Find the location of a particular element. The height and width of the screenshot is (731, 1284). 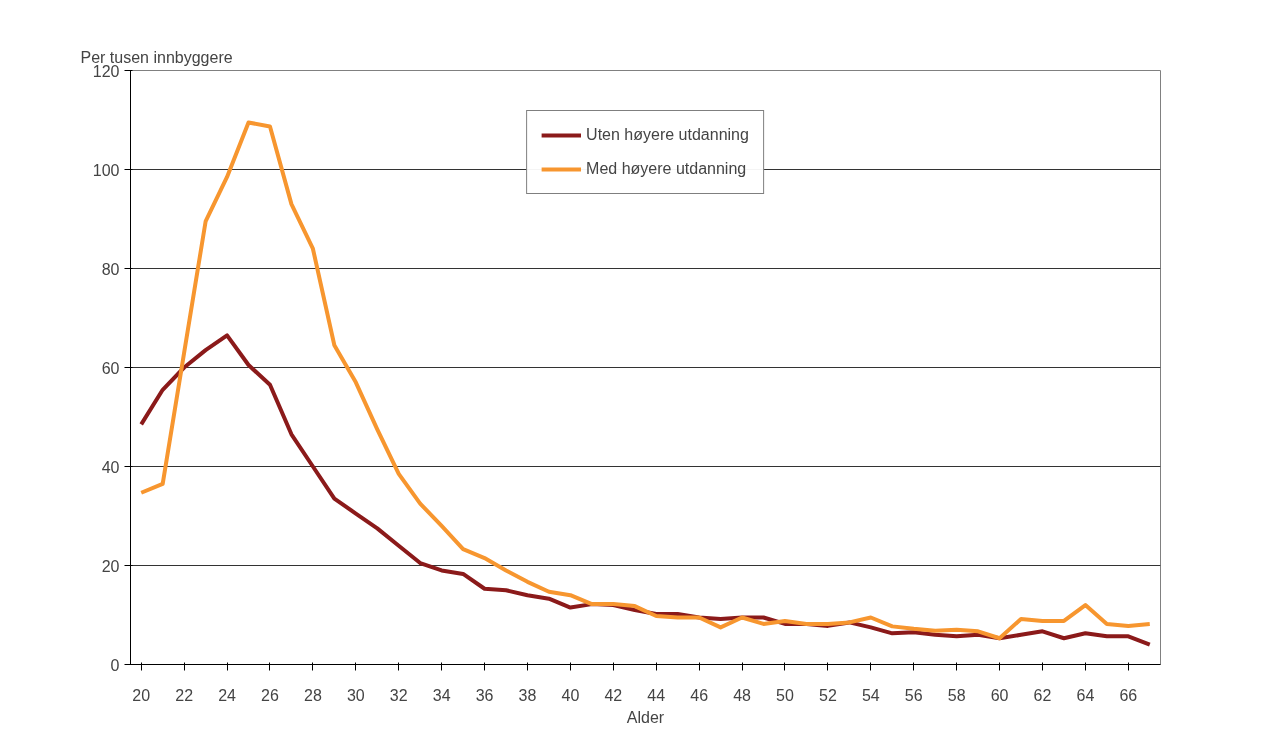

x-tick-label: 50 is located at coordinates (785, 695).